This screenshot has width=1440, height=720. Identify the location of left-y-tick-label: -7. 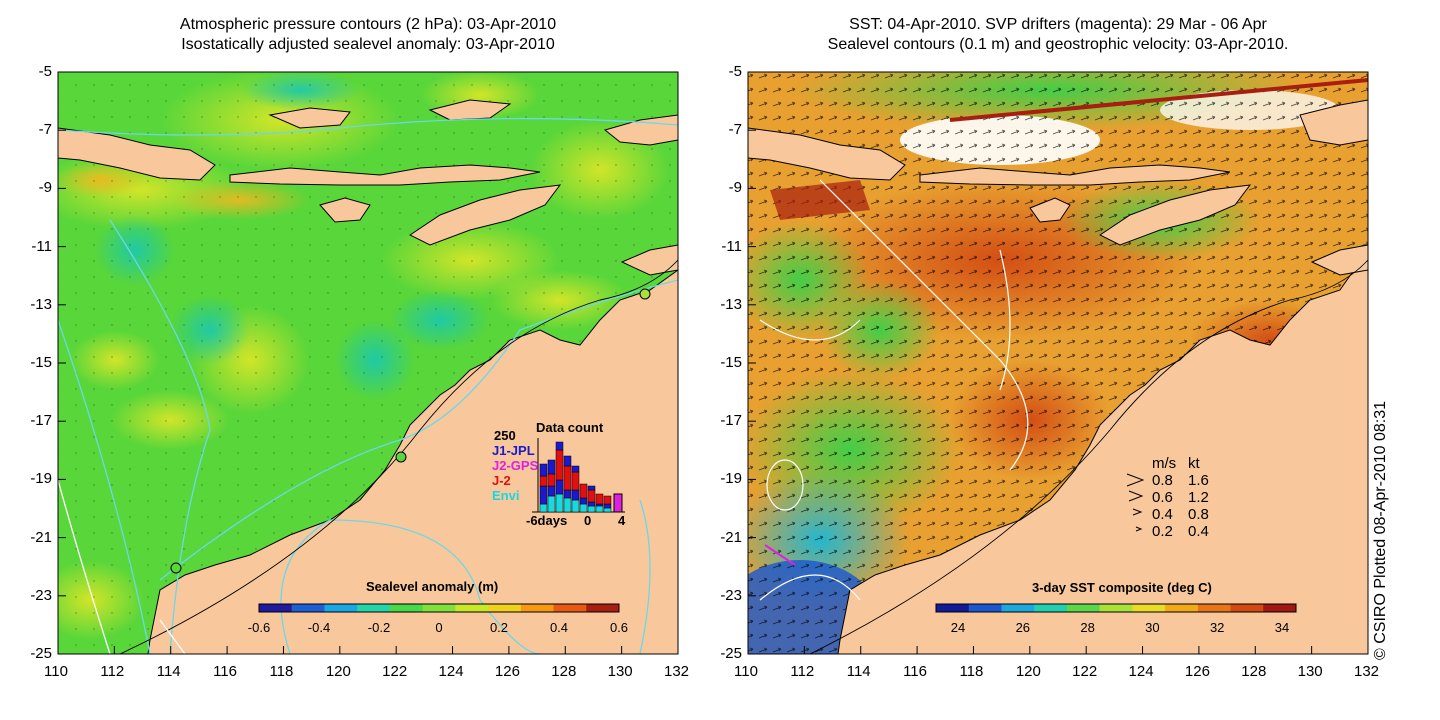
(45, 130).